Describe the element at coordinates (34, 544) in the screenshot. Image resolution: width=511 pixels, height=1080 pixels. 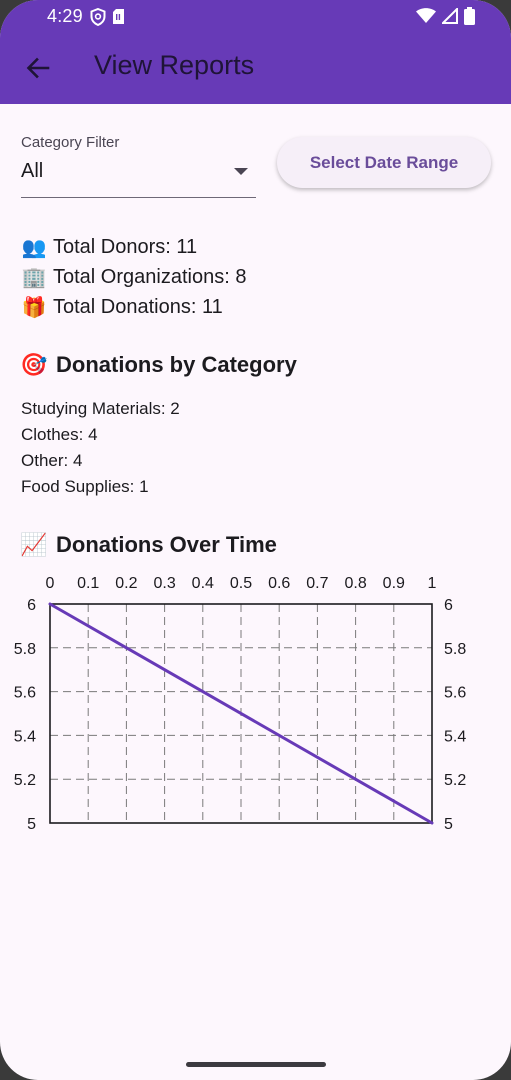
I see `chart-increasing-icon: 📈` at that location.